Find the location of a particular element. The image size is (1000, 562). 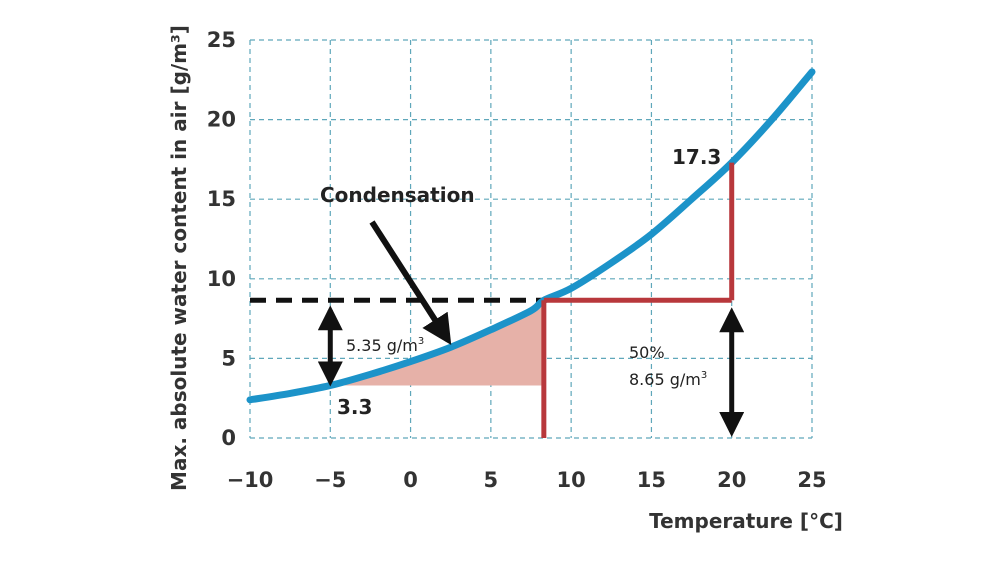

x-tick-label: −10 is located at coordinates (250, 480).